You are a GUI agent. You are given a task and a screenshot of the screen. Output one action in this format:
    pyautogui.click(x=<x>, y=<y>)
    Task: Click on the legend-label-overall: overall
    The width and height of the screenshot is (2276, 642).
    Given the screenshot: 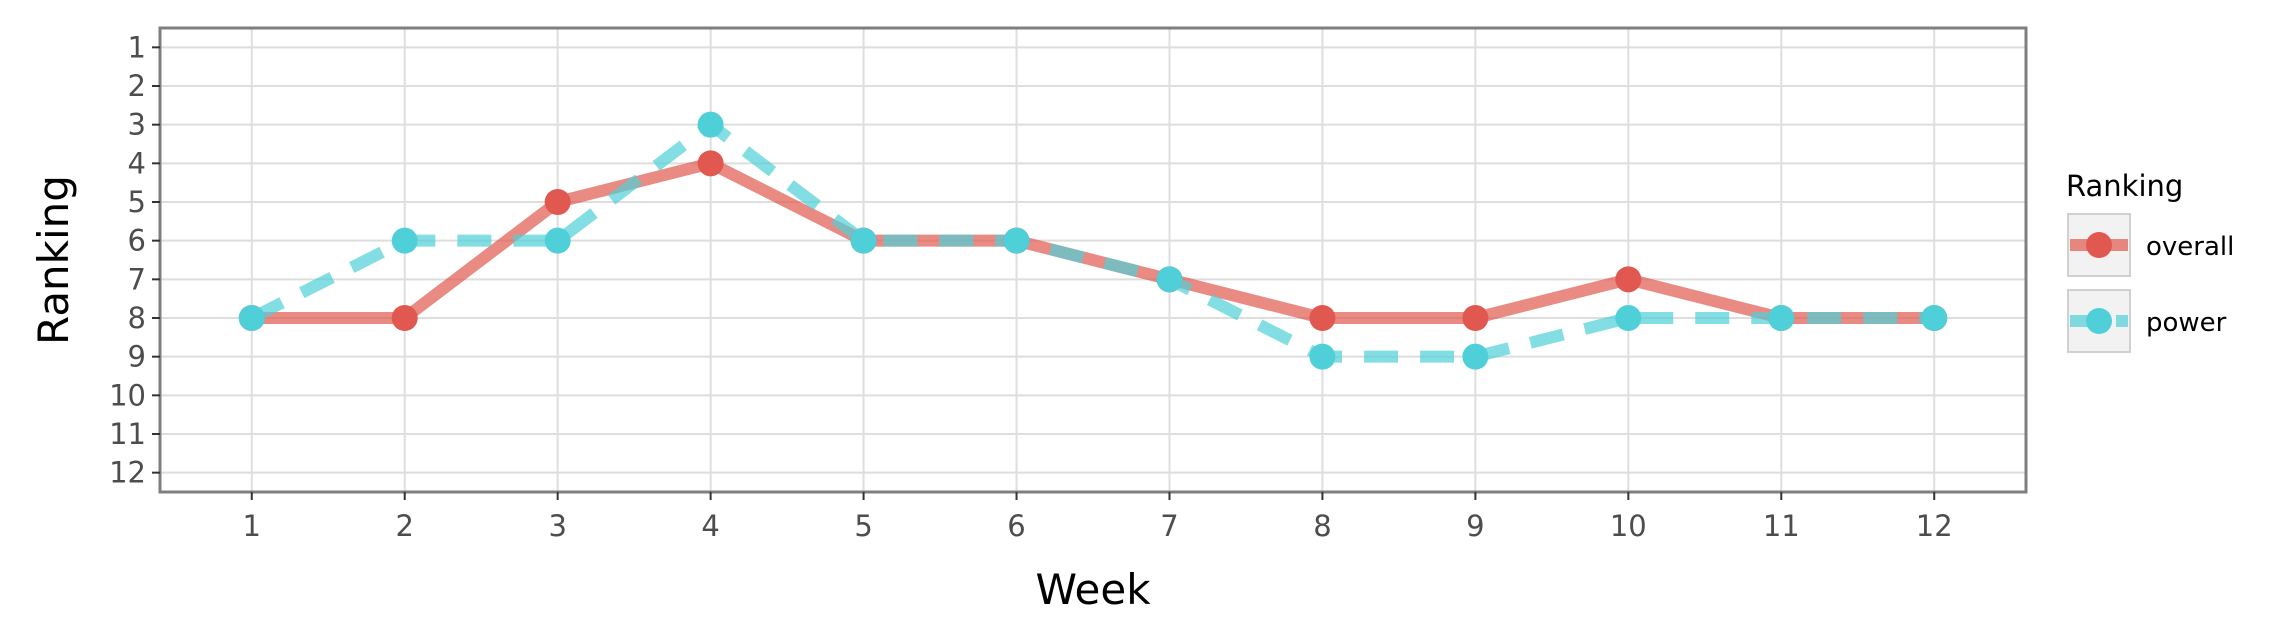 What is the action you would take?
    pyautogui.click(x=2190, y=247)
    